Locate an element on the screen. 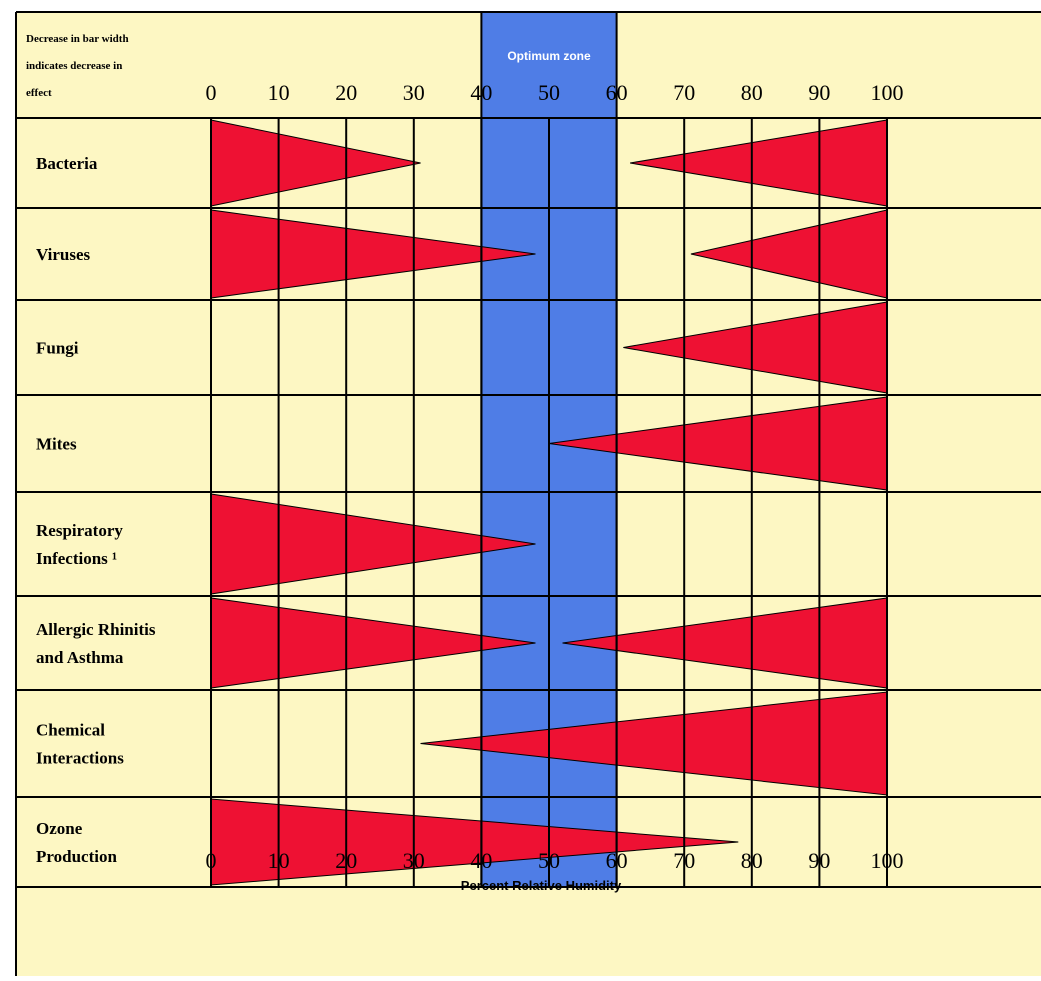 This screenshot has height=981, width=1041. bottom-tick-label-80: 80 is located at coordinates (752, 860).